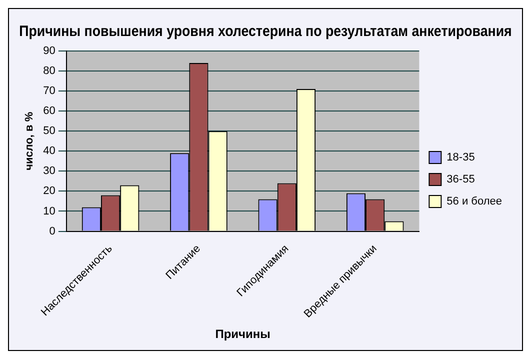 This screenshot has width=531, height=359. Describe the element at coordinates (49, 51) in the screenshot. I see `y-tick-label: 90` at that location.